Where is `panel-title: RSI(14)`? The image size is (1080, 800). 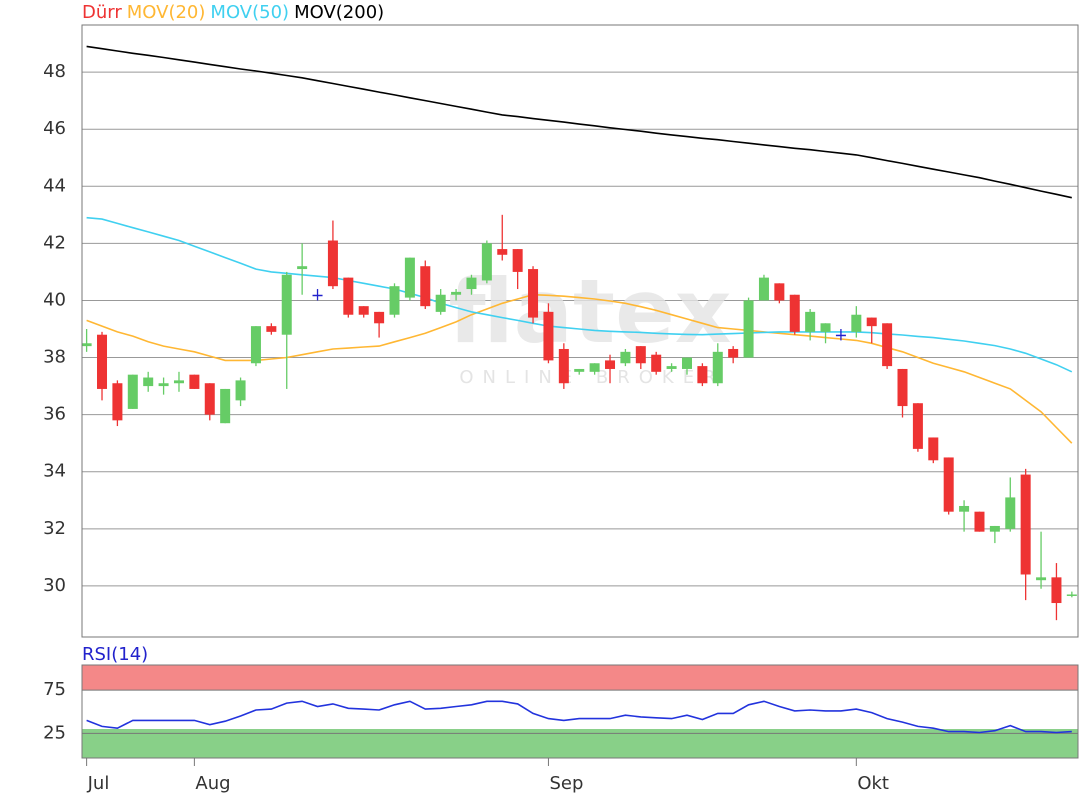
panel-title: RSI(14) is located at coordinates (115, 654).